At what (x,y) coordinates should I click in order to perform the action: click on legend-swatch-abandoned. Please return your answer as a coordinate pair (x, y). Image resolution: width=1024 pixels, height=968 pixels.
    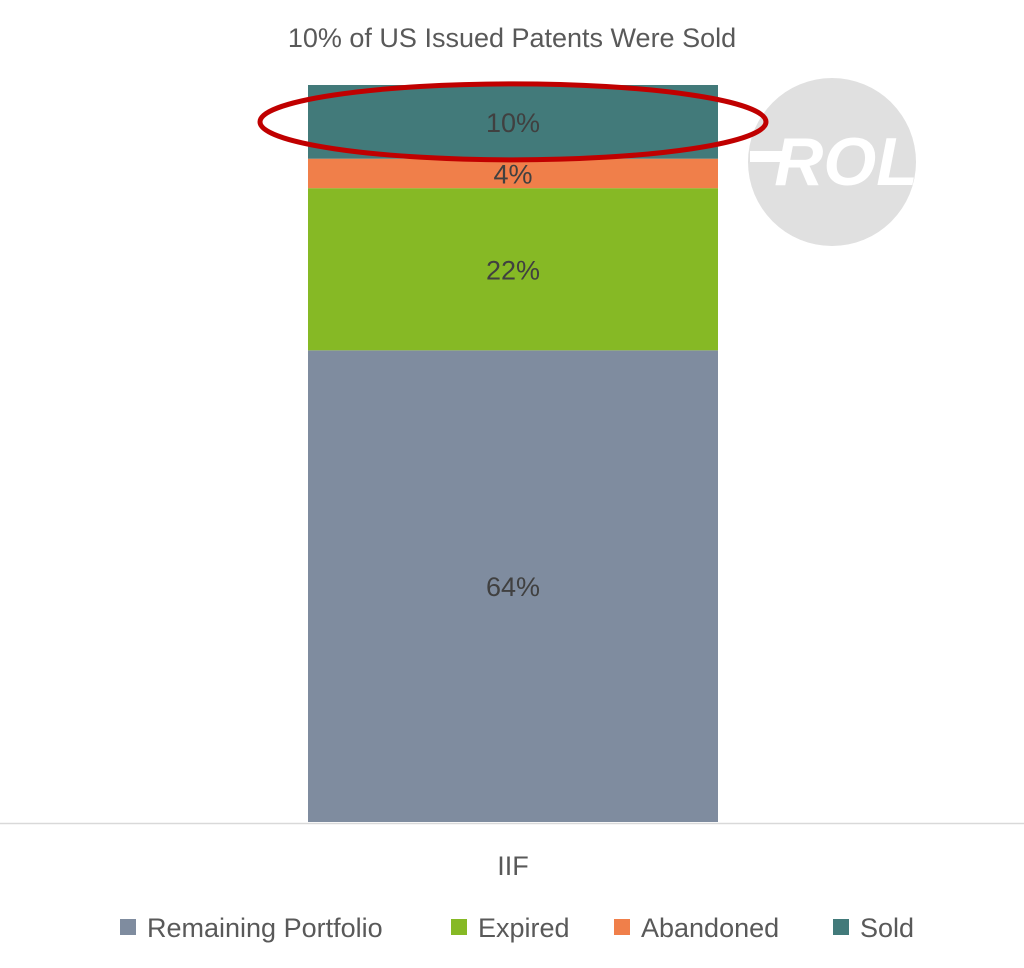
    Looking at the image, I should click on (622, 927).